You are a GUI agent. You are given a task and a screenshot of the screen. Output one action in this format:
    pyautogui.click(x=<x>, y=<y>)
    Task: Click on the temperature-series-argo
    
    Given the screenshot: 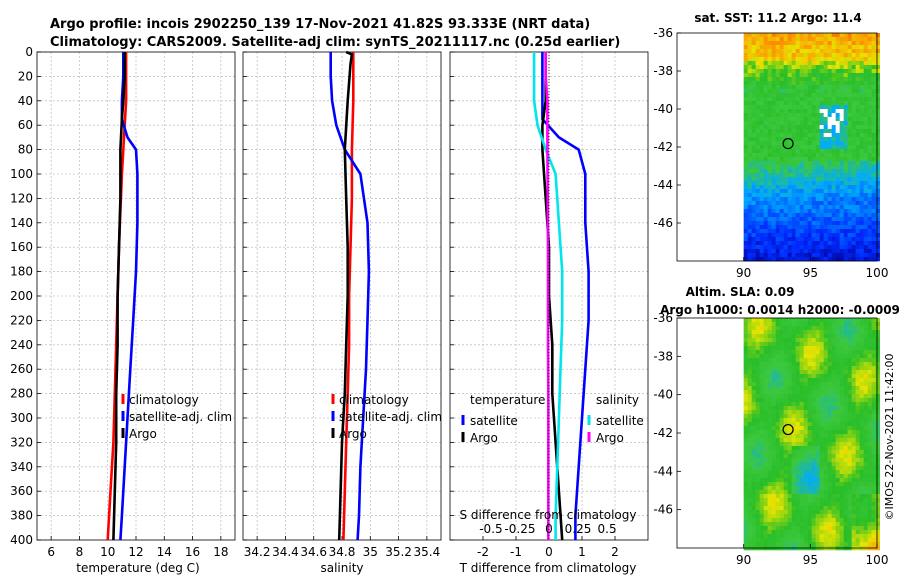 What is the action you would take?
    pyautogui.click(x=119, y=296)
    